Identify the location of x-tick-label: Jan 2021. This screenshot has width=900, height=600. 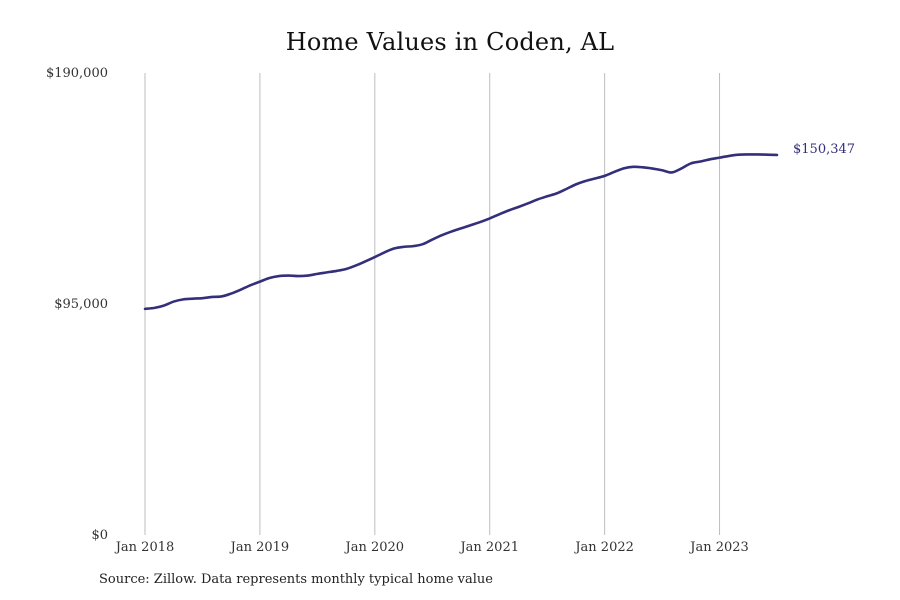
(488, 547).